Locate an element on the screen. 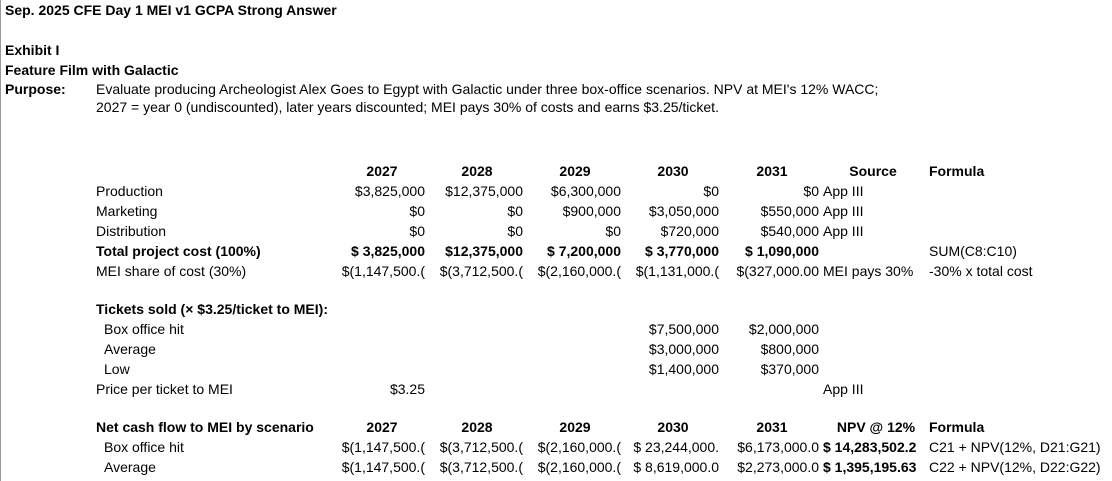  value-cell: $(1,131,000.( is located at coordinates (677, 271).